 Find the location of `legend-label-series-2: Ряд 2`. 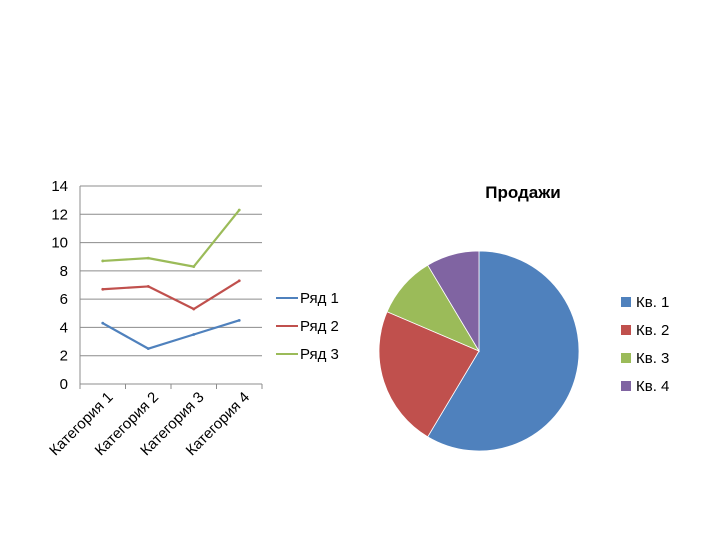

legend-label-series-2: Ряд 2 is located at coordinates (319, 326).